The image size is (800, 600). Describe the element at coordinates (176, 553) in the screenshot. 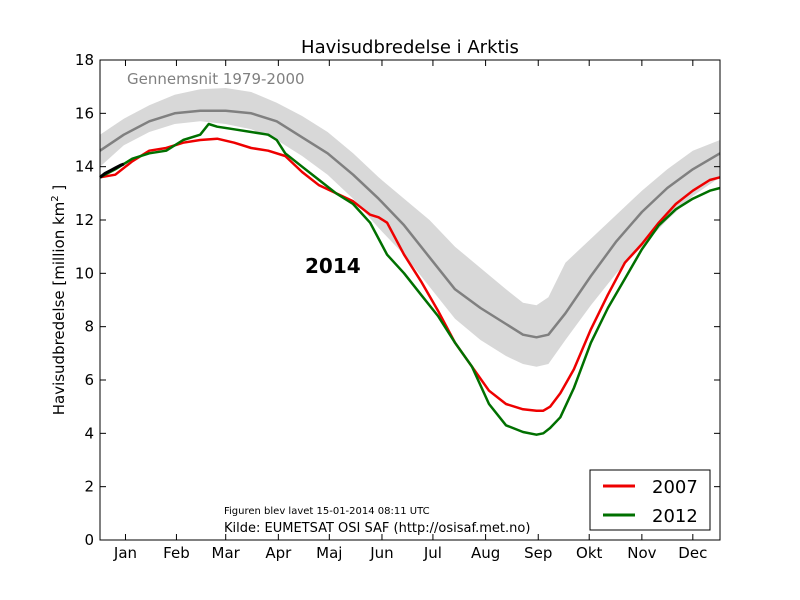

I see `x-tick-label-feb: Feb` at that location.